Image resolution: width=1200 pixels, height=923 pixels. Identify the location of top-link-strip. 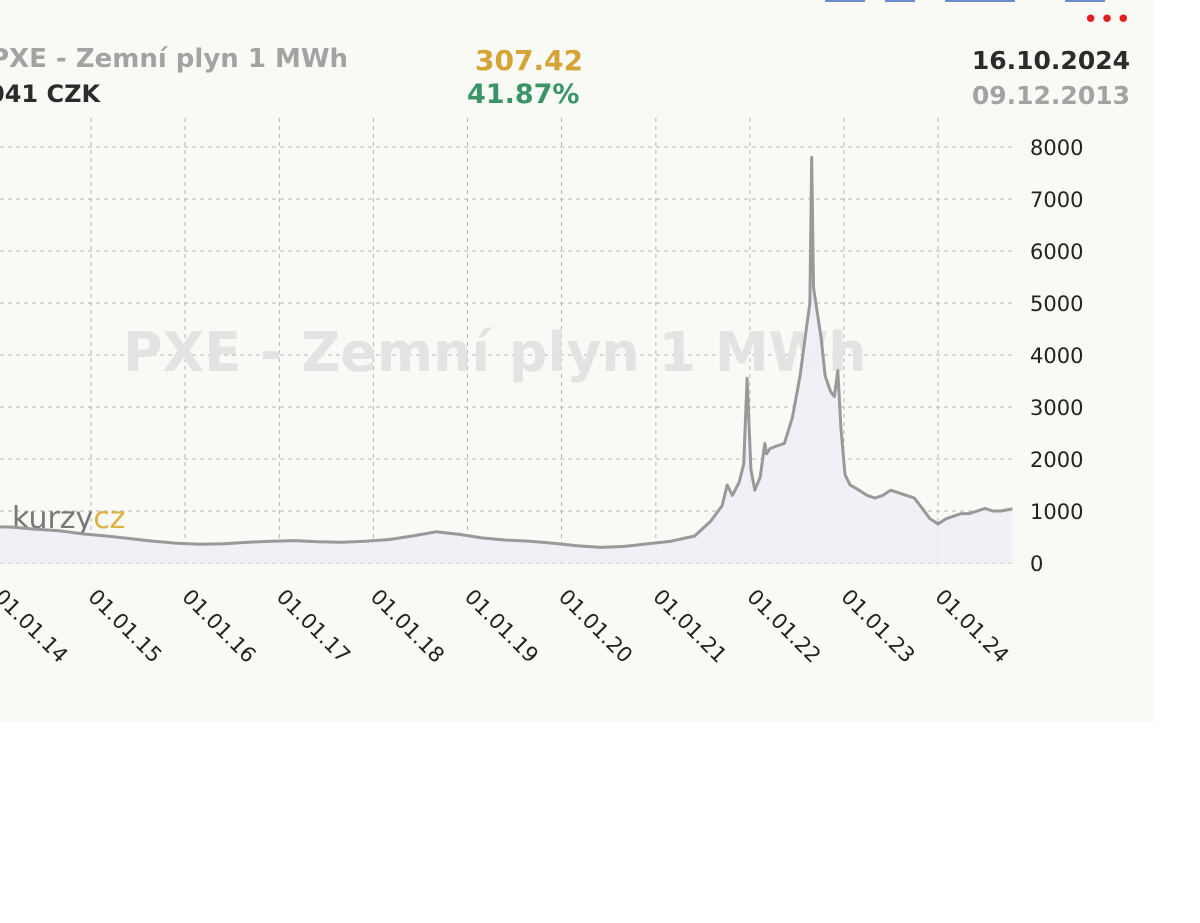
(965, 1).